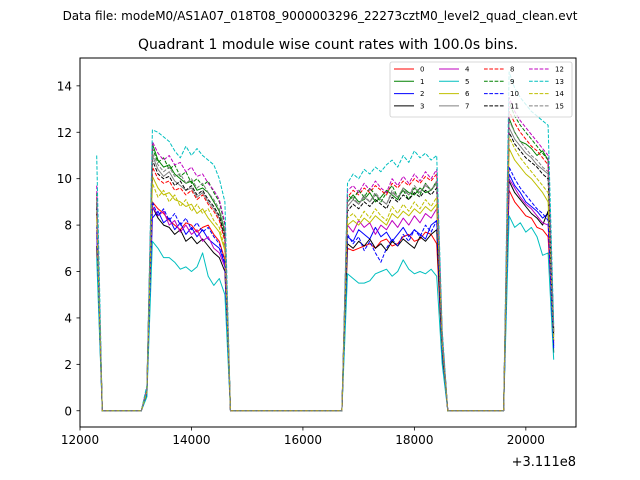 The image size is (640, 480). What do you see at coordinates (422, 94) in the screenshot?
I see `legend-label-2: 2` at bounding box center [422, 94].